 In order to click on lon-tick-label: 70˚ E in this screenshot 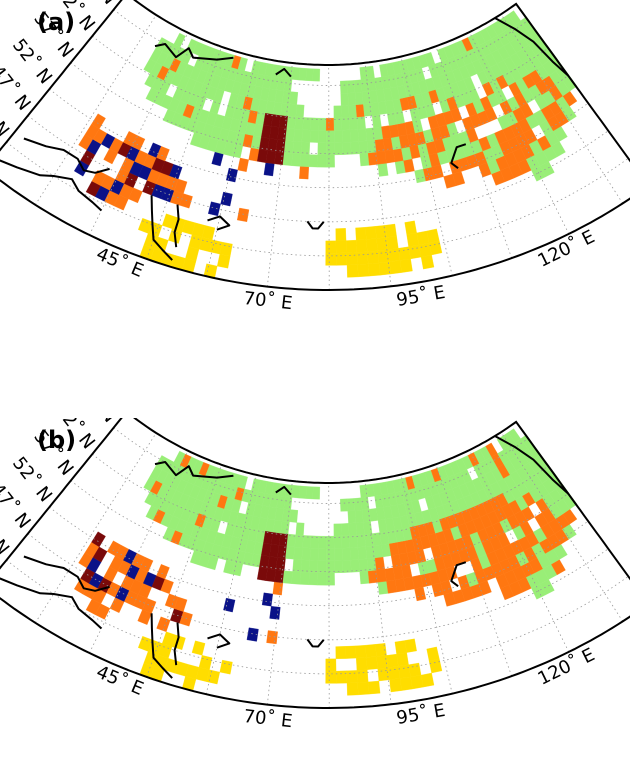, I will do `click(267, 719)`.